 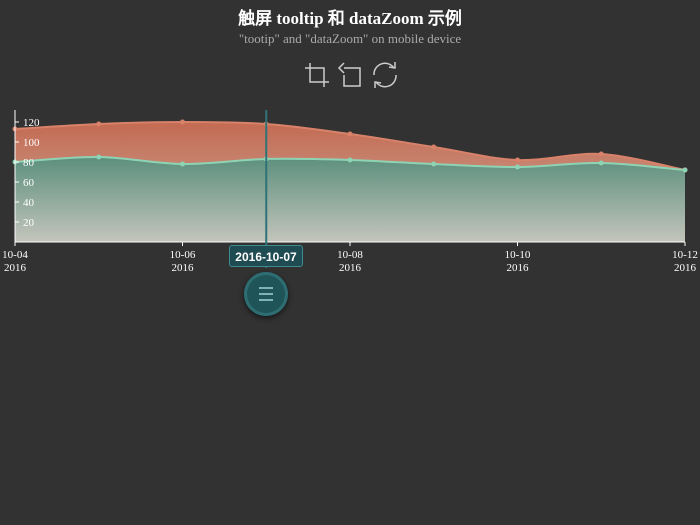 What do you see at coordinates (29, 203) in the screenshot?
I see `y-tick-label: 40` at bounding box center [29, 203].